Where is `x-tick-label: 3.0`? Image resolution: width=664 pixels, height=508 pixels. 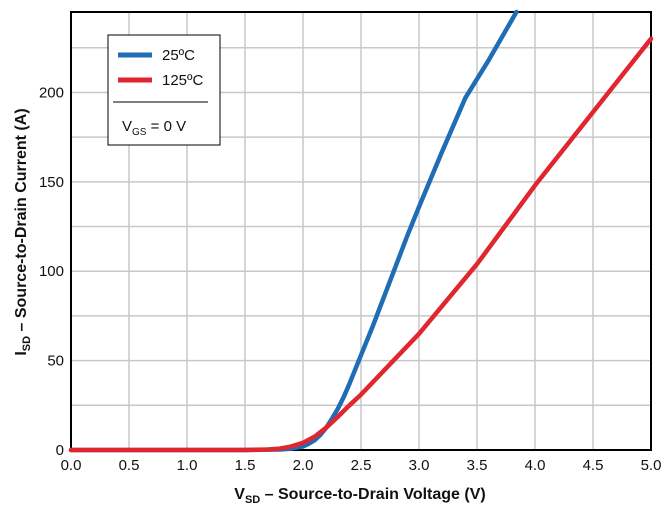 x-tick-label: 3.0 is located at coordinates (419, 465).